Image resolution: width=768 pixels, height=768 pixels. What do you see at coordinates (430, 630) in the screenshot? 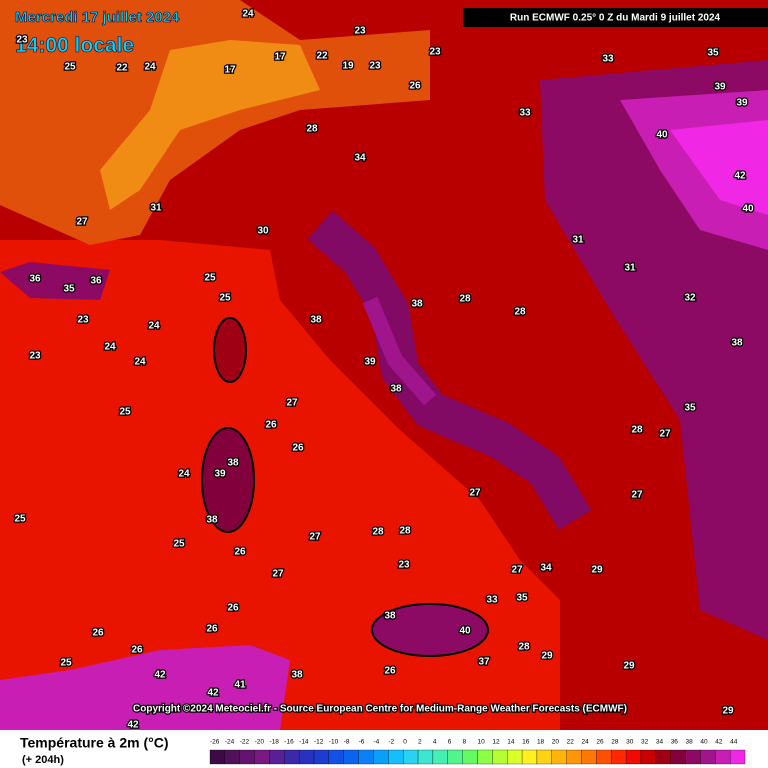
I see `sicily` at bounding box center [430, 630].